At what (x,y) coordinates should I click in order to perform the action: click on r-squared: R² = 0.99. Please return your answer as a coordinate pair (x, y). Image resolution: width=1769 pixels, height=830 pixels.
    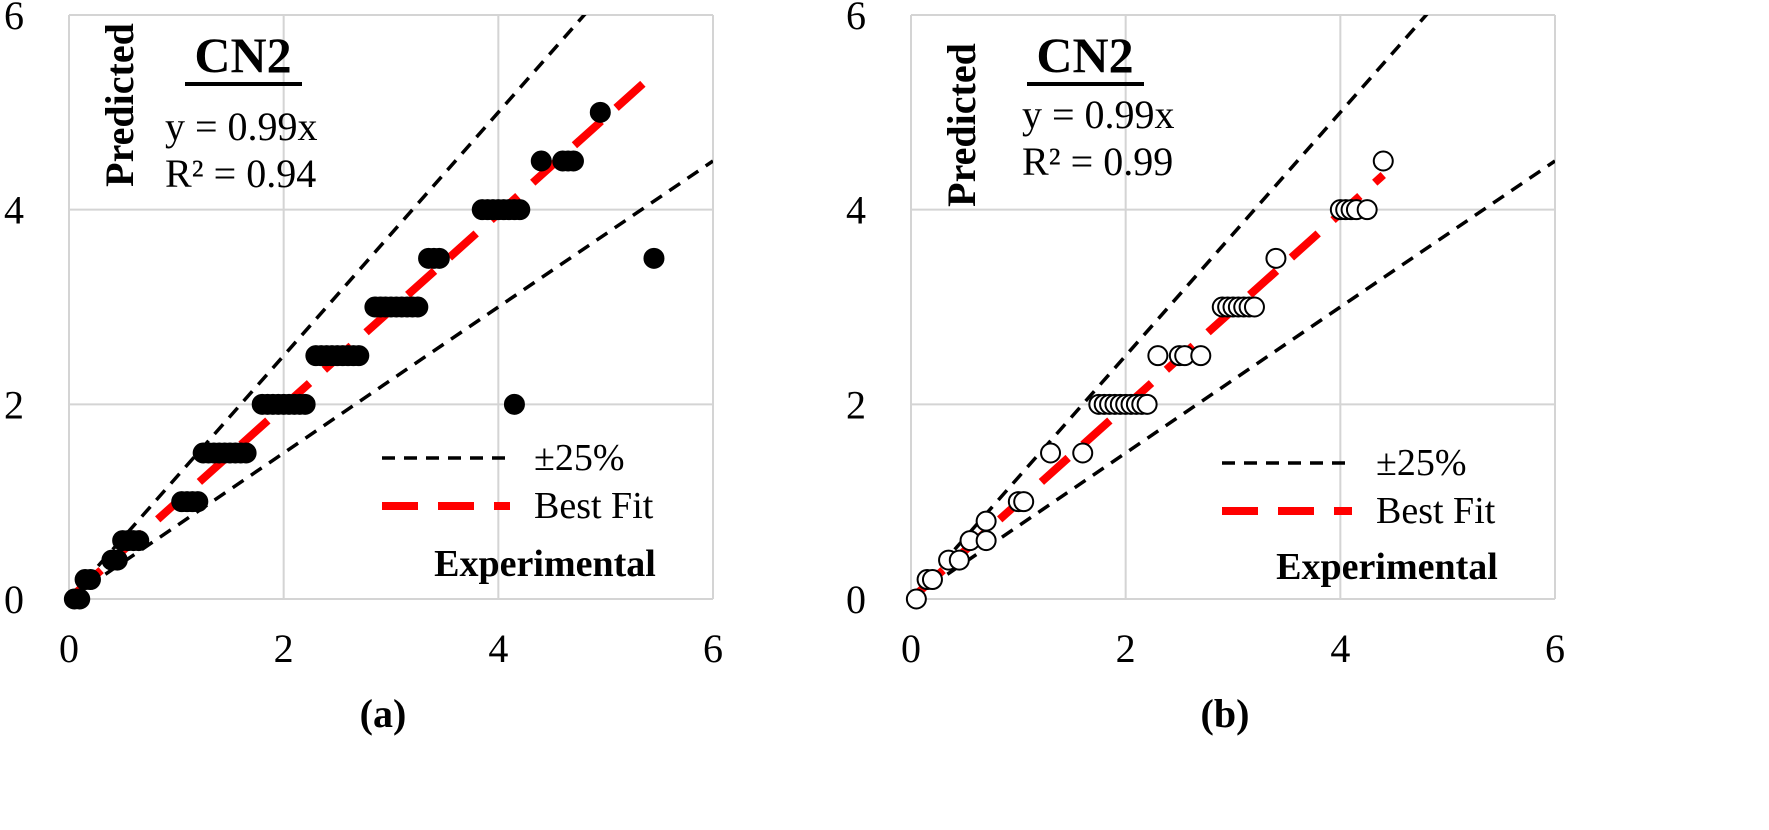
    Looking at the image, I should click on (1097, 161).